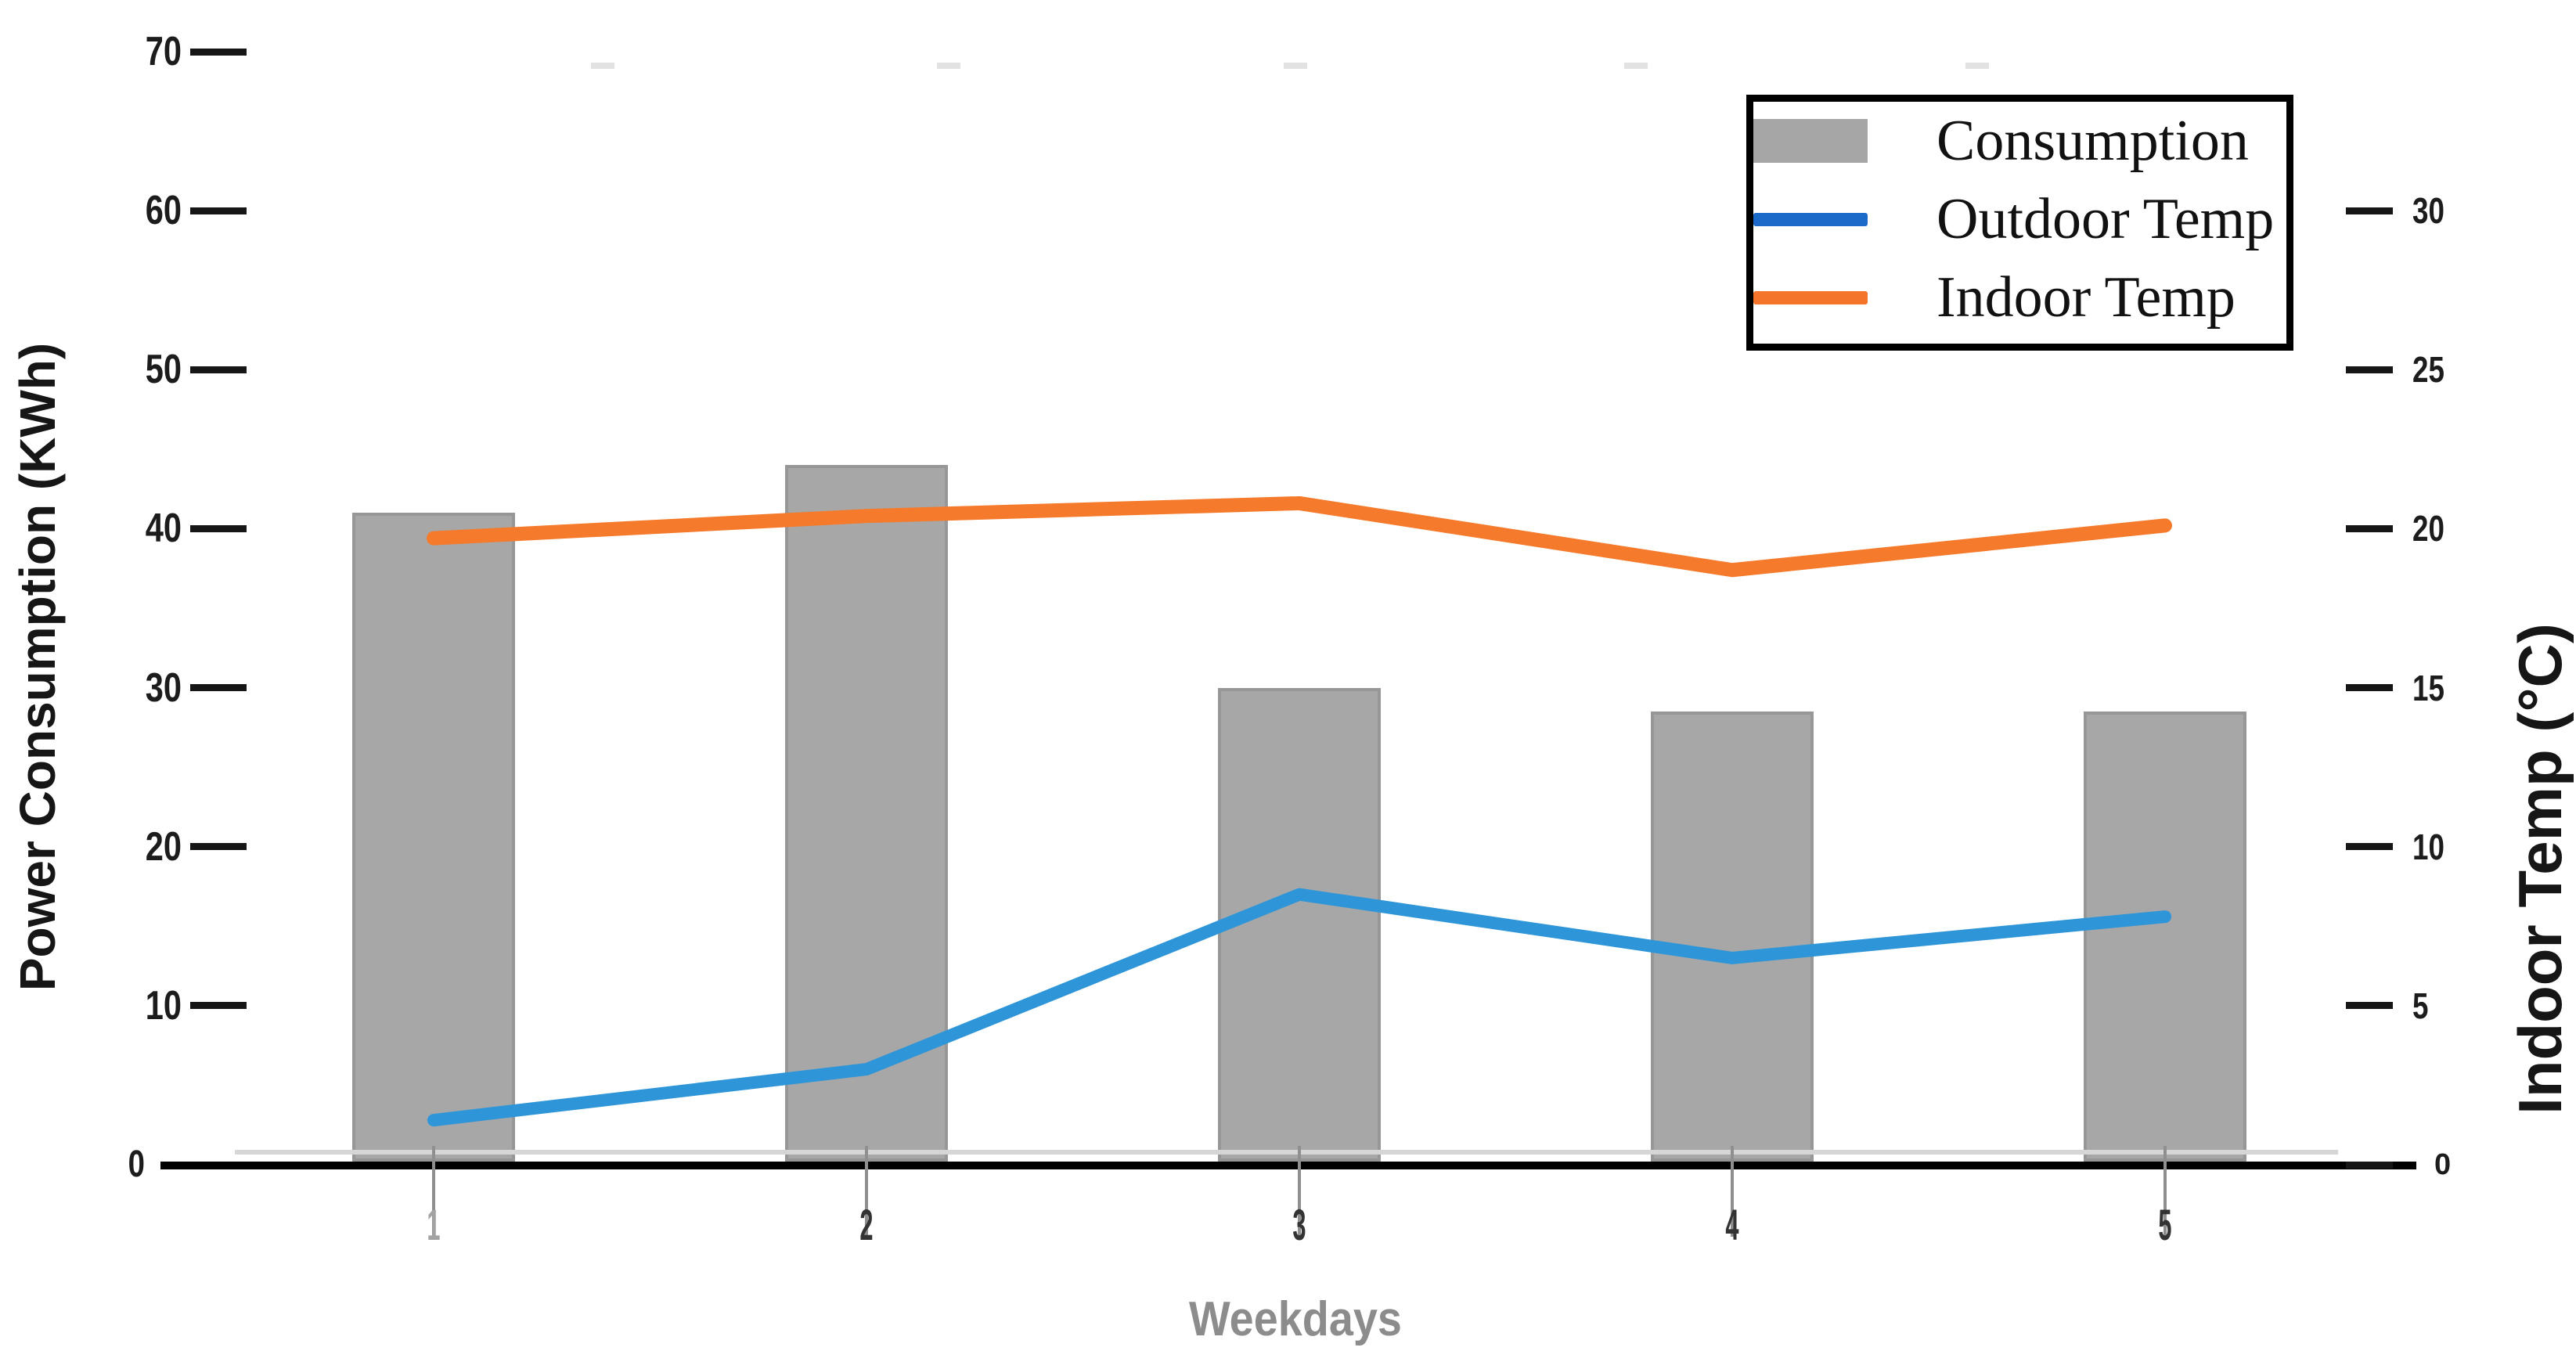  I want to click on right-axis-tick-label: 5, so click(2420, 1005).